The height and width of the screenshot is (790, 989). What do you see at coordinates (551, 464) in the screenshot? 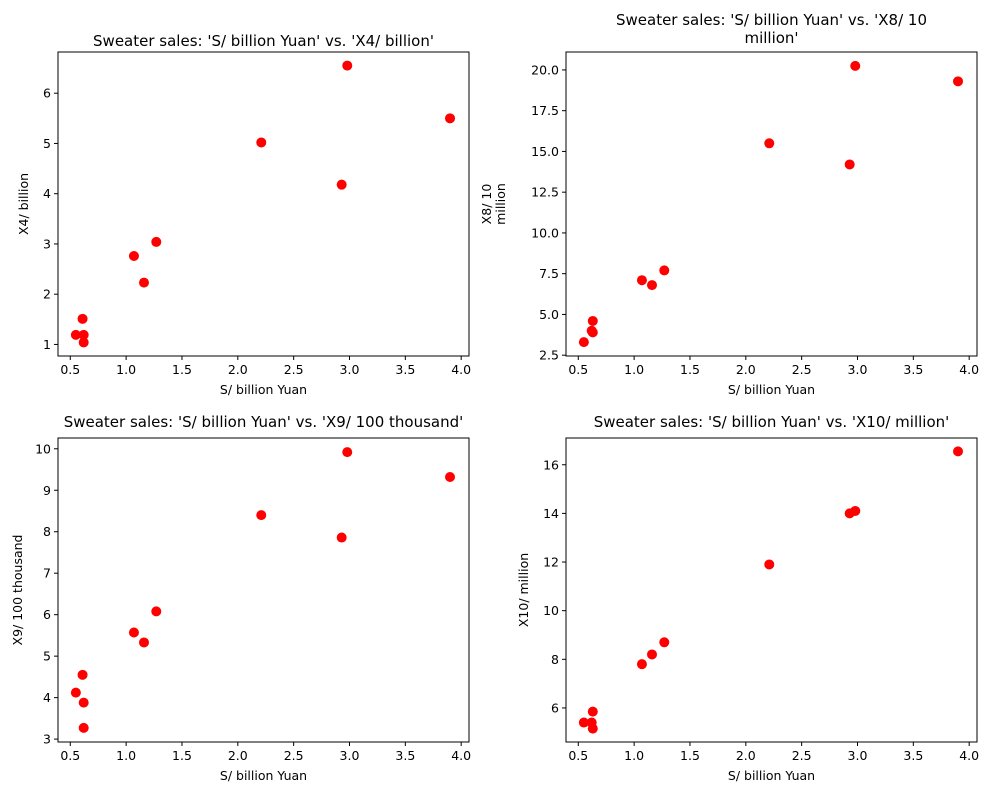
I see `y-tick-label: 16` at bounding box center [551, 464].